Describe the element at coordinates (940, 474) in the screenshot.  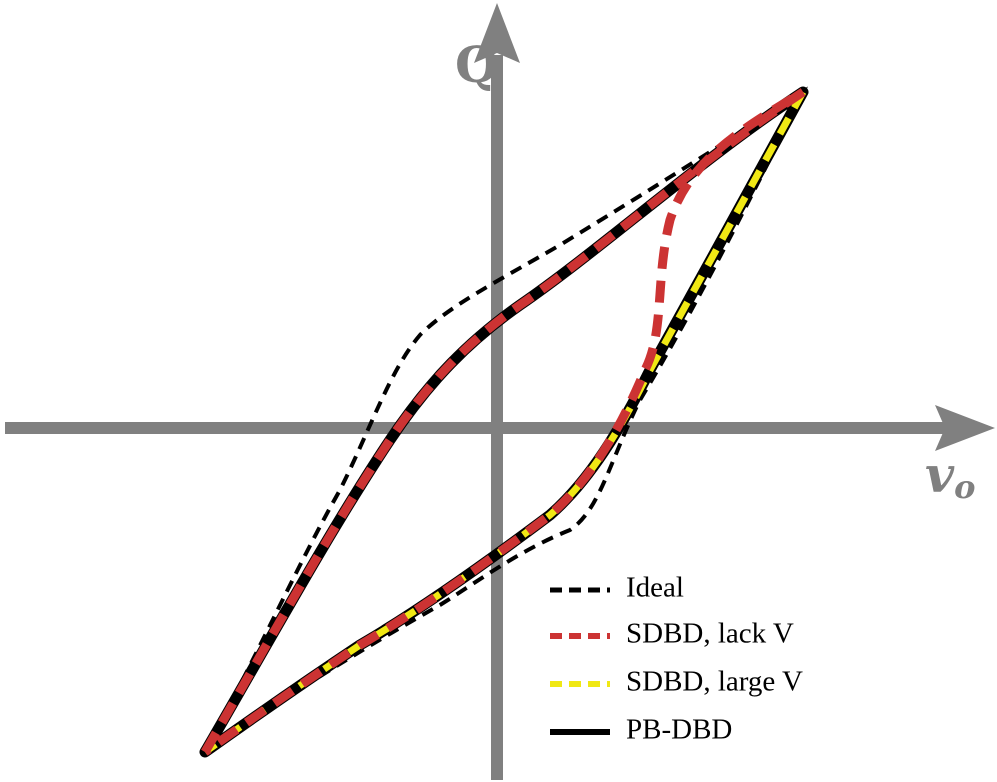
I see `x-label-main: v` at that location.